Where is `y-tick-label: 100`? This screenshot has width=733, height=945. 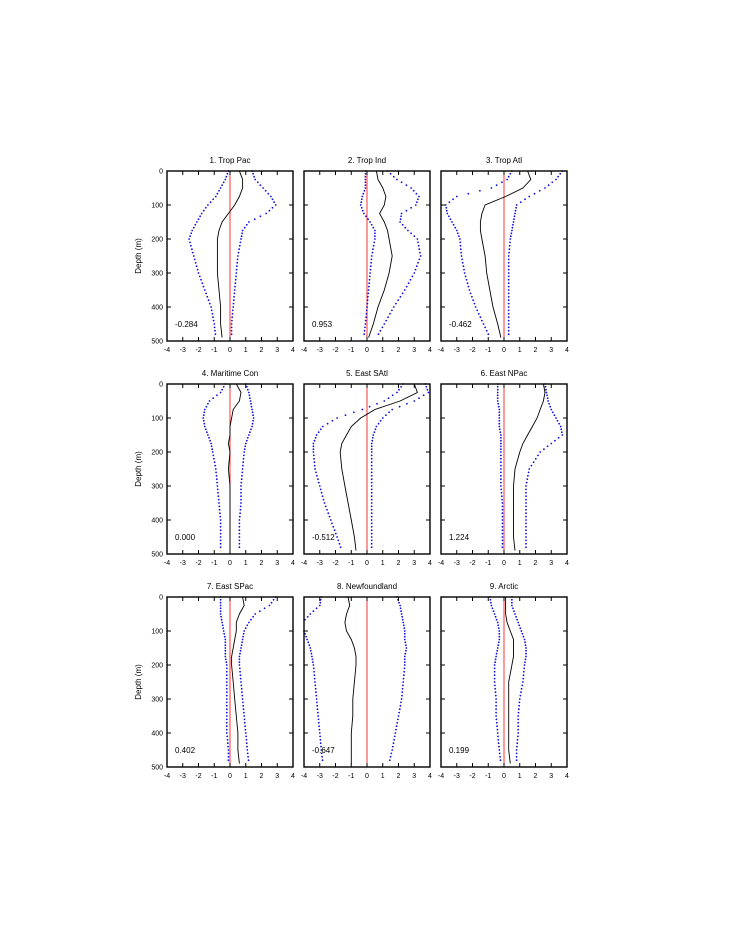
y-tick-label: 100 is located at coordinates (157, 419).